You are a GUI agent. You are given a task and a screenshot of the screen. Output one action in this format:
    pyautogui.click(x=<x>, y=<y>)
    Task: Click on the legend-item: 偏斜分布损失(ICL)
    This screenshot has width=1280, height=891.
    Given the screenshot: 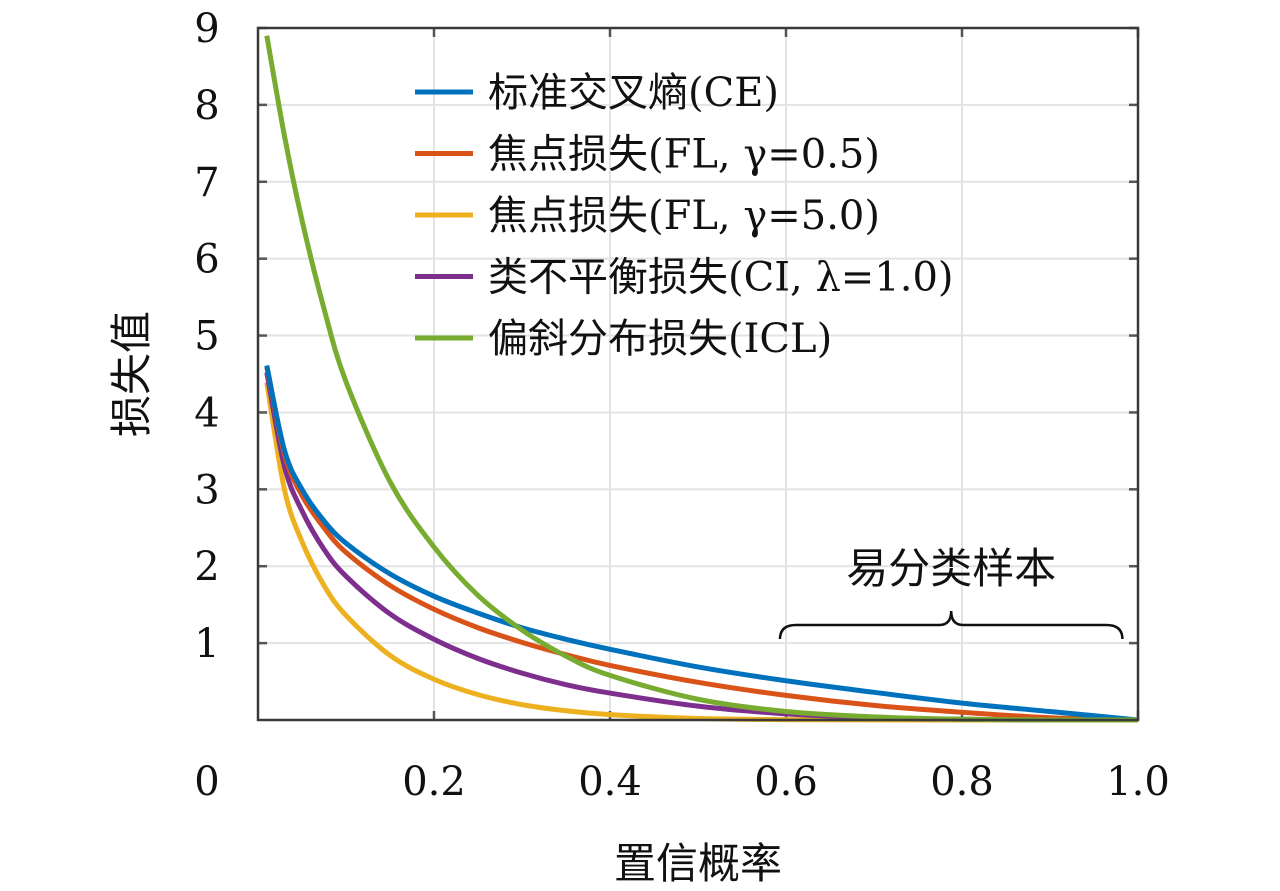 What is the action you would take?
    pyautogui.click(x=623, y=339)
    